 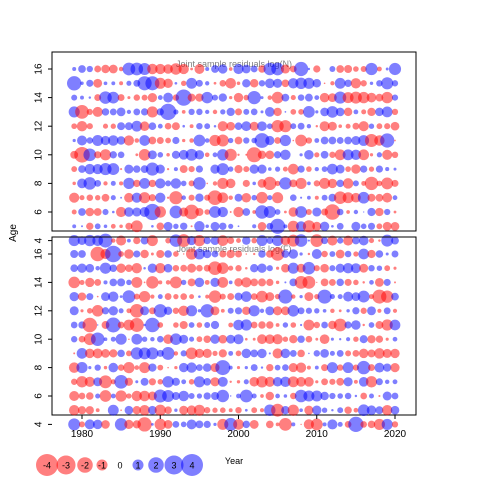 I want to click on panel-title: Joint sample residuals log(N), so click(x=234, y=64).